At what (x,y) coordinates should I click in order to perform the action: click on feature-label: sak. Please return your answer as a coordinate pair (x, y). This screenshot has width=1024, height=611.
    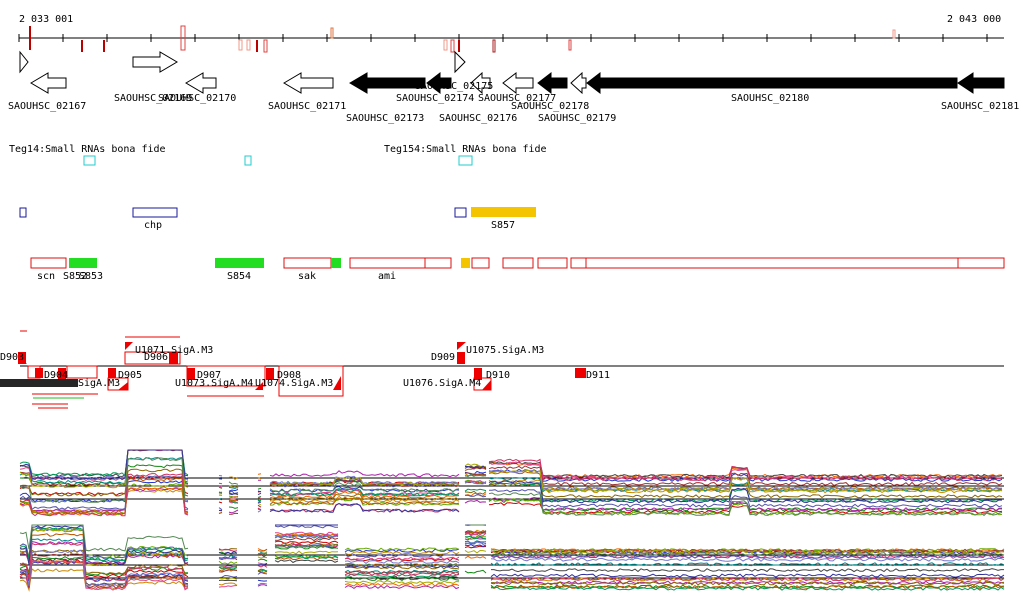
    Looking at the image, I should click on (307, 276).